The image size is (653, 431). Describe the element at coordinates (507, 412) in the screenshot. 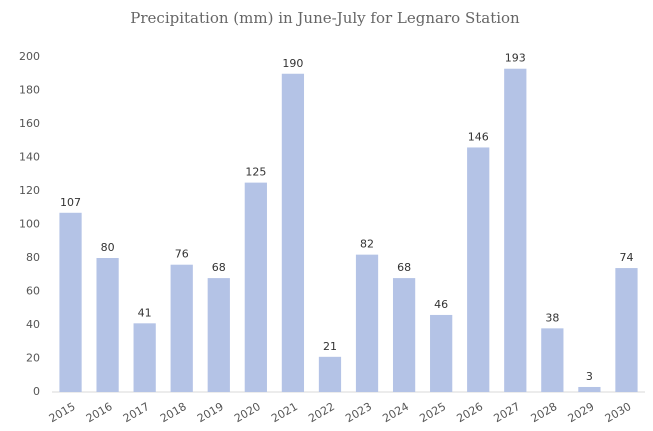

I see `x-tick-label: 2027` at that location.